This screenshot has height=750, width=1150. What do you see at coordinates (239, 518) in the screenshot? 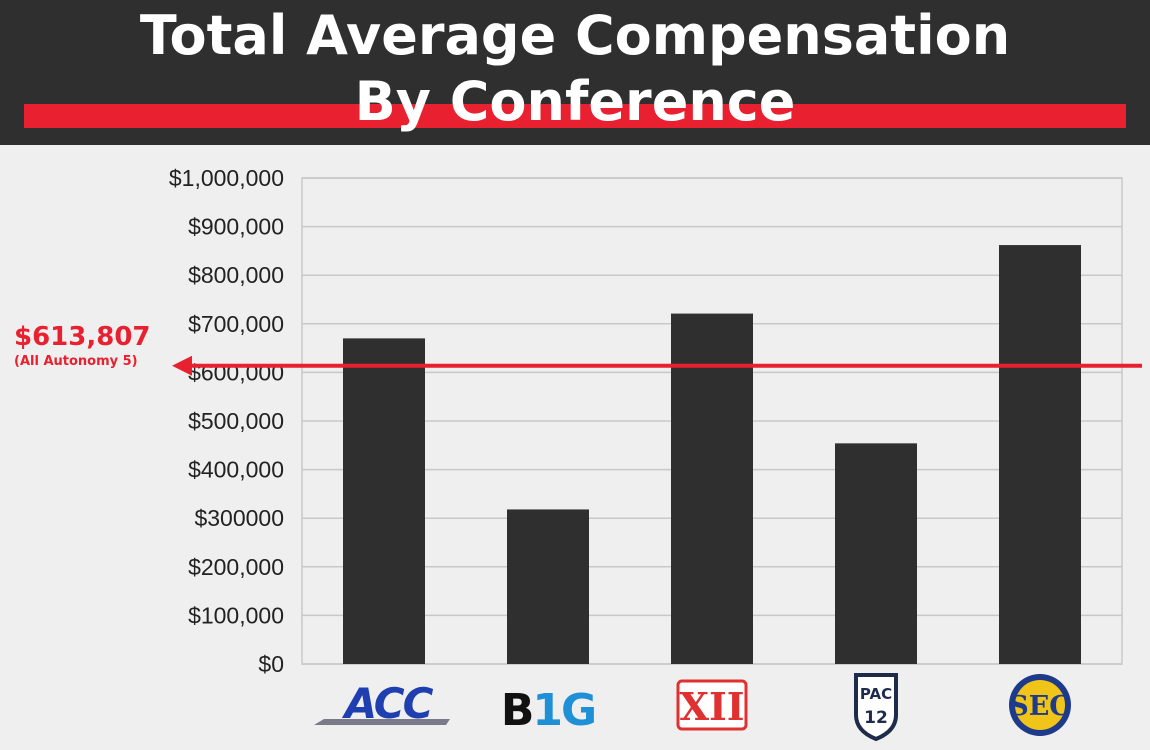
I see `y-tick-label: $300000` at bounding box center [239, 518].